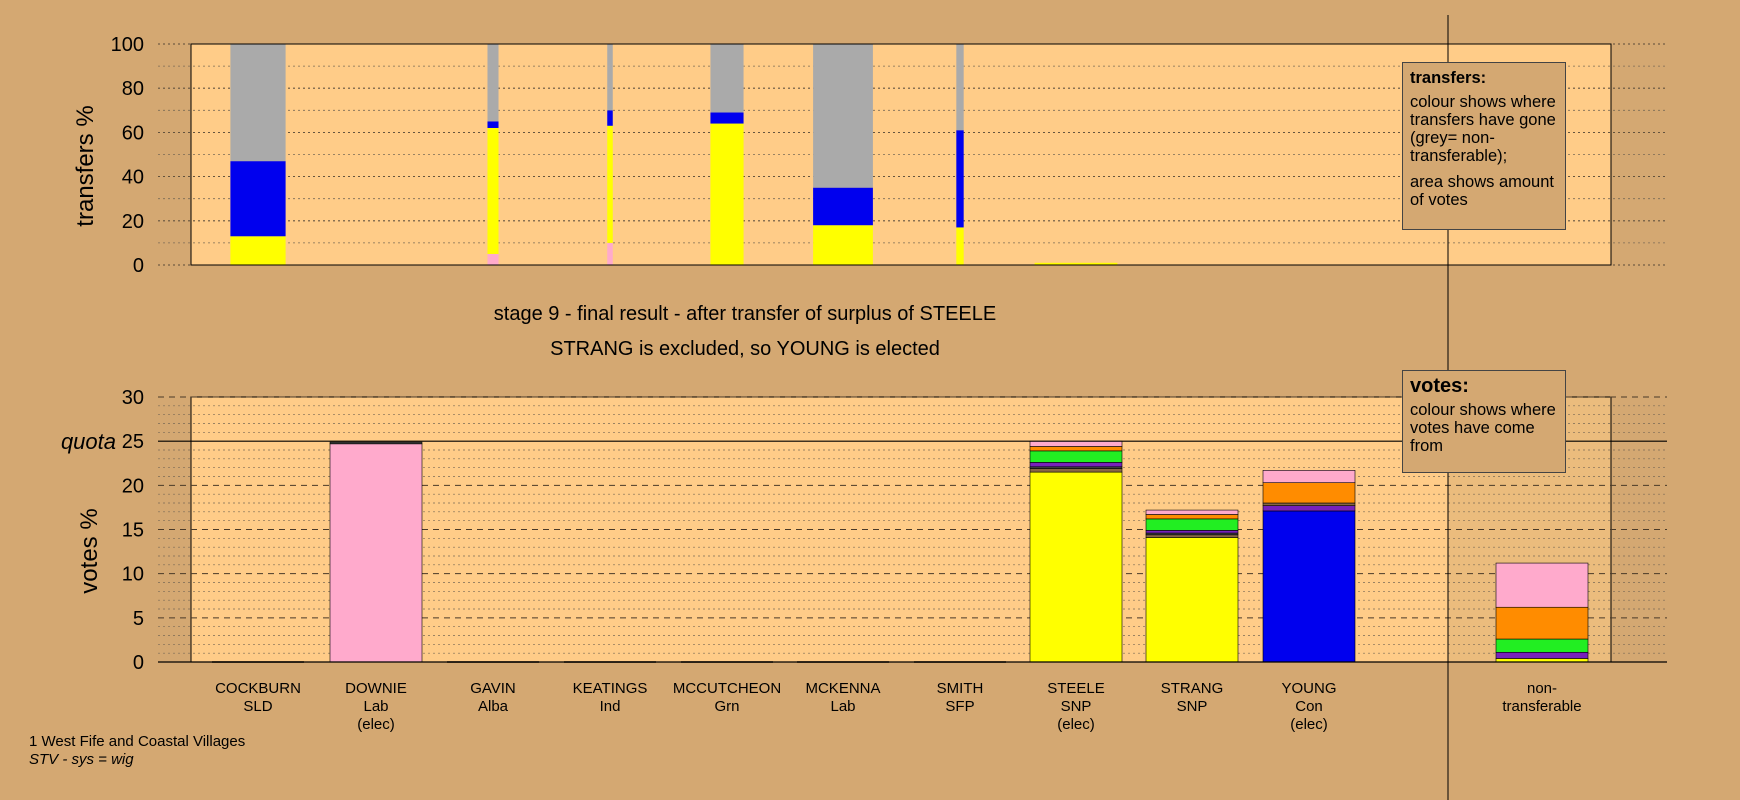  Describe the element at coordinates (1482, 191) in the screenshot. I see `transfers-legend-text-2: area shows amount of votes` at that location.